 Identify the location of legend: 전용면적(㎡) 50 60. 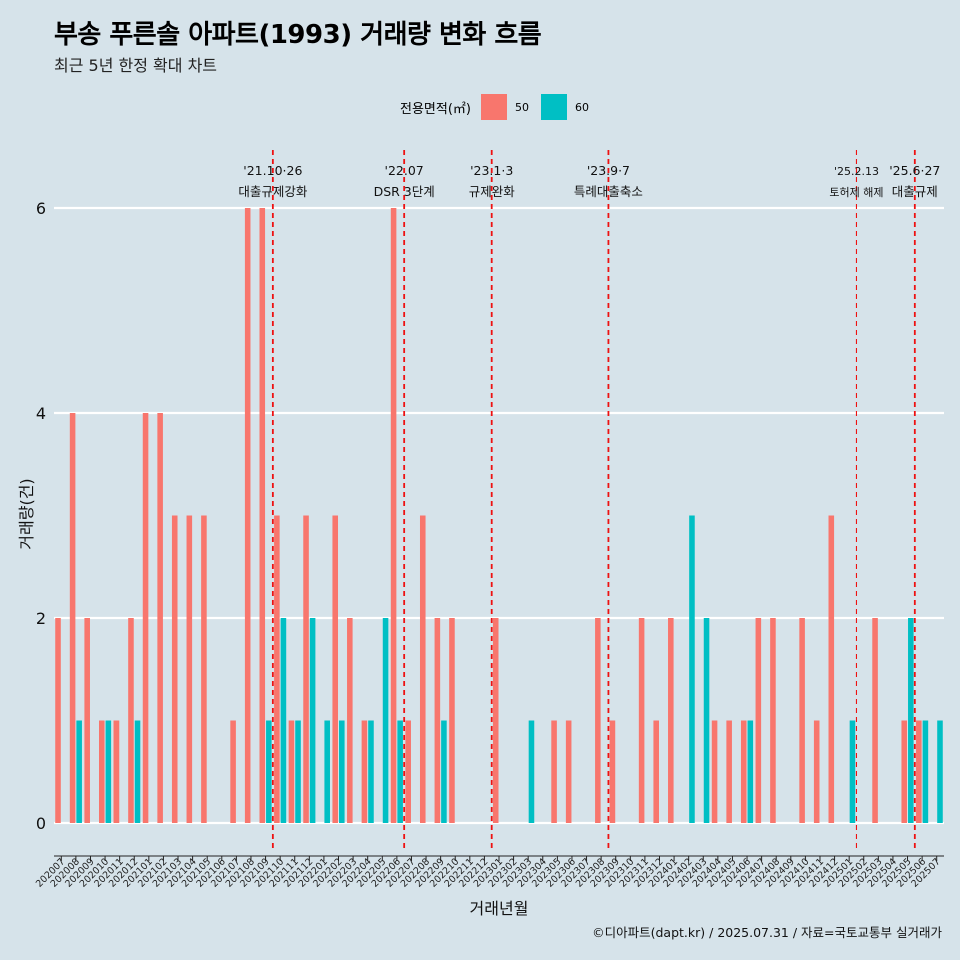
(500, 107).